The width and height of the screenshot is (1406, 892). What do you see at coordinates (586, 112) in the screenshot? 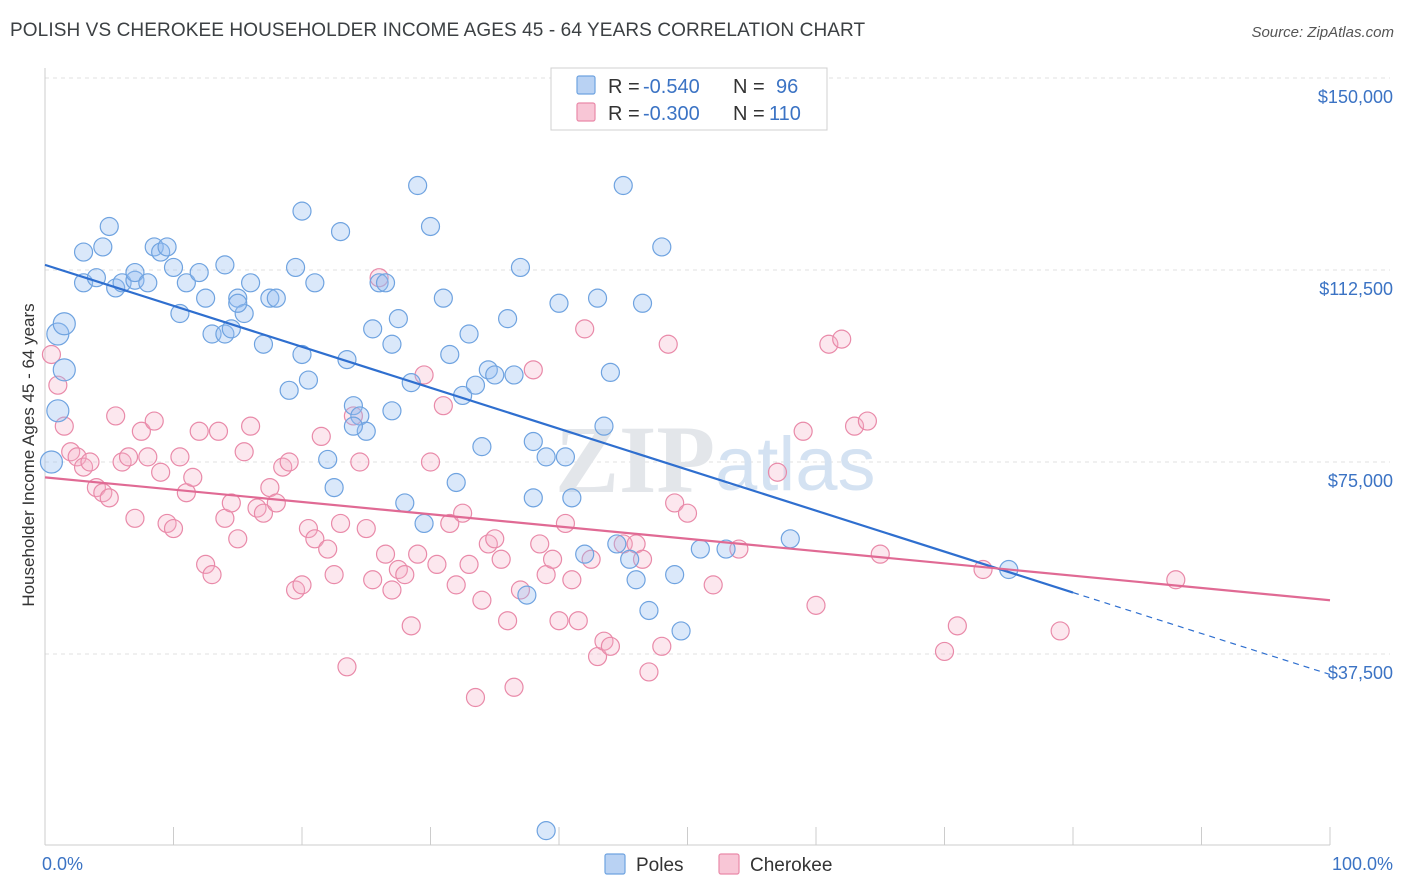
I see `legend-swatch-cherokee` at bounding box center [586, 112].